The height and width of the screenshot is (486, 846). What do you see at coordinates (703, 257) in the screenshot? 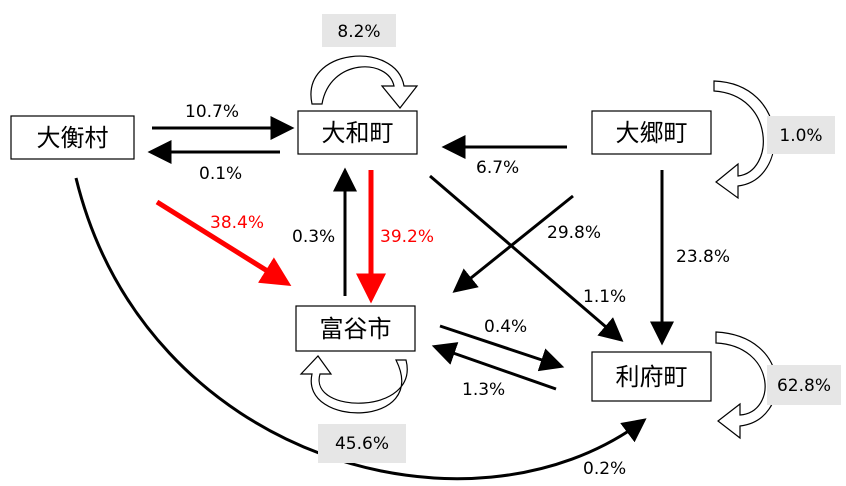
I see `flow-label-osato-to-rifu: 23.8%` at bounding box center [703, 257].